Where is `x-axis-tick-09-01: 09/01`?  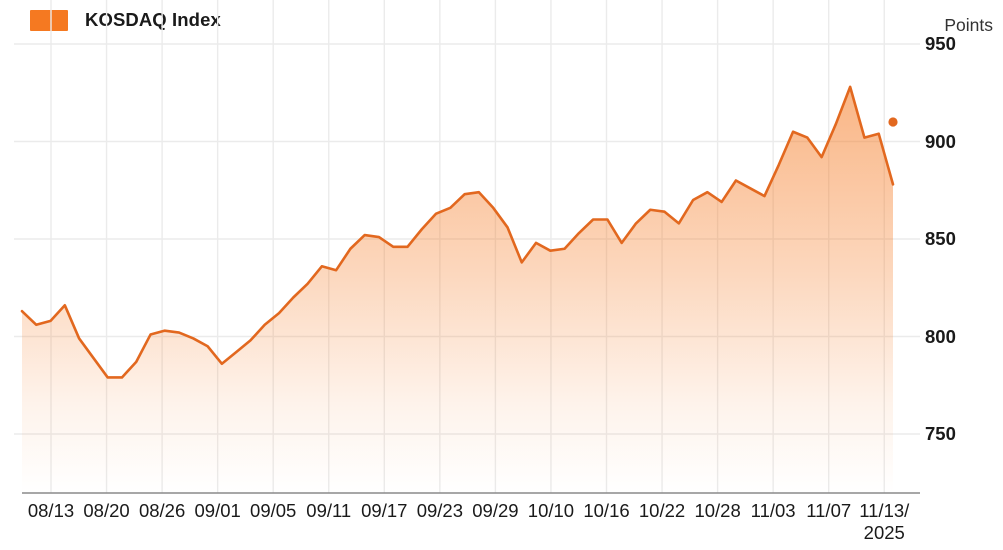
x-axis-tick-09-01: 09/01 is located at coordinates (217, 511).